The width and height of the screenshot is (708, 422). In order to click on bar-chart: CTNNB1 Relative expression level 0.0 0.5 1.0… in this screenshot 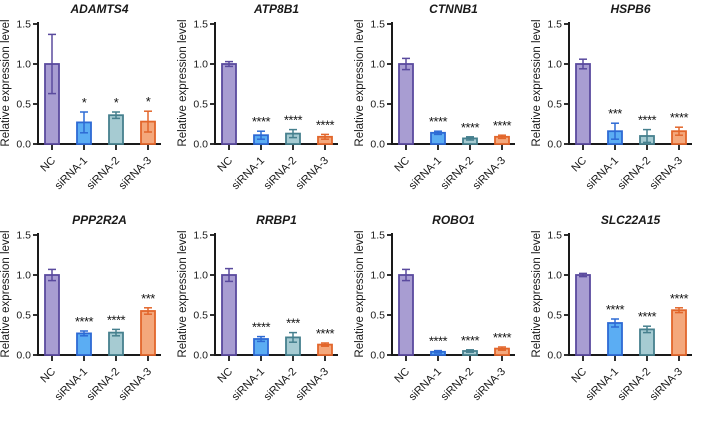, I will do `click(434, 97)`.